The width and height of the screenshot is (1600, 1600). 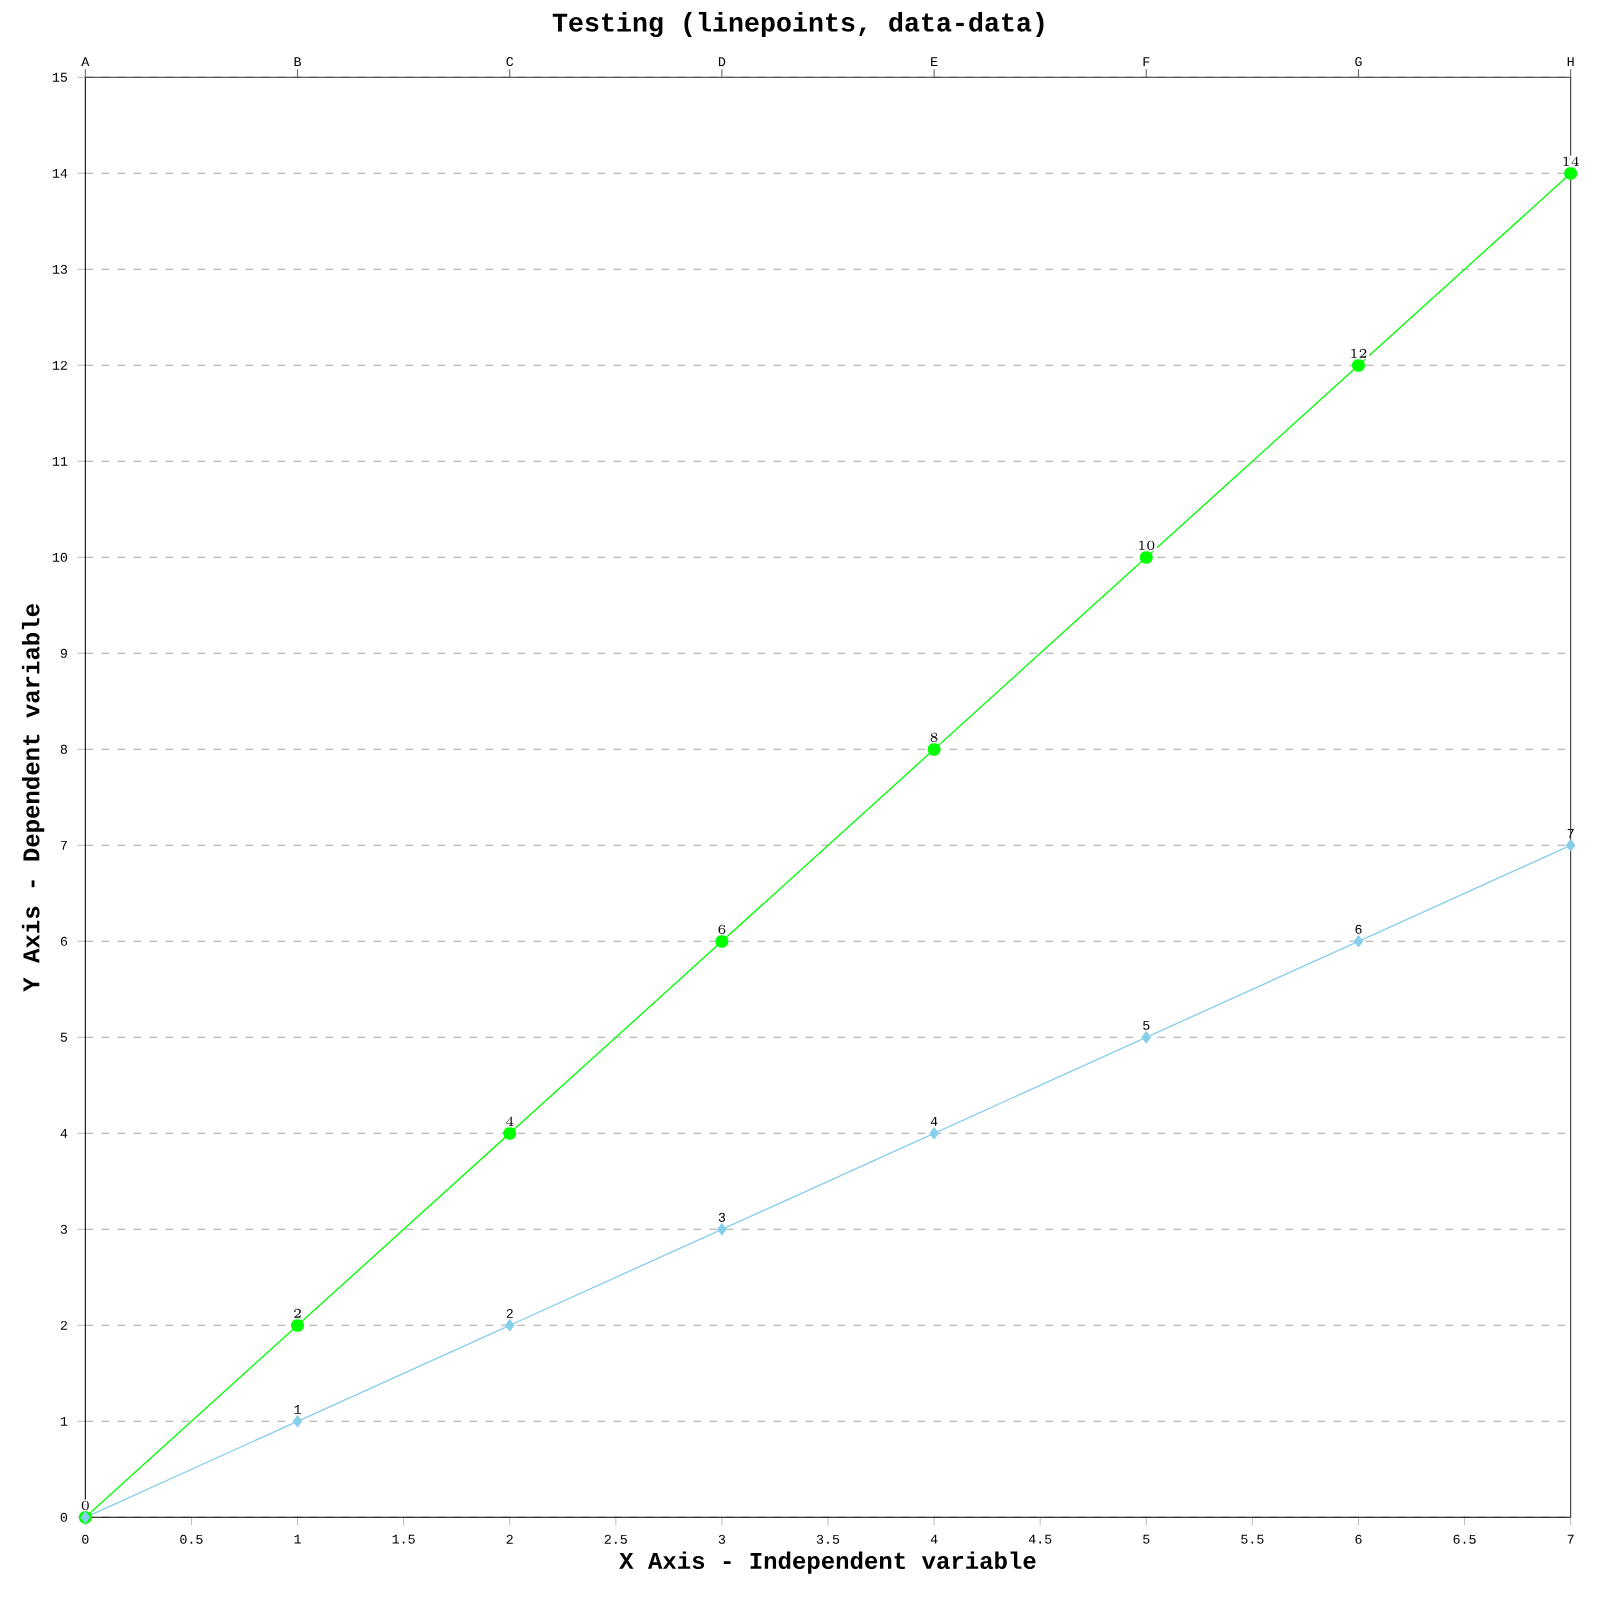 What do you see at coordinates (827, 1562) in the screenshot?
I see `x-axis-title: X Axis - Independent variable` at bounding box center [827, 1562].